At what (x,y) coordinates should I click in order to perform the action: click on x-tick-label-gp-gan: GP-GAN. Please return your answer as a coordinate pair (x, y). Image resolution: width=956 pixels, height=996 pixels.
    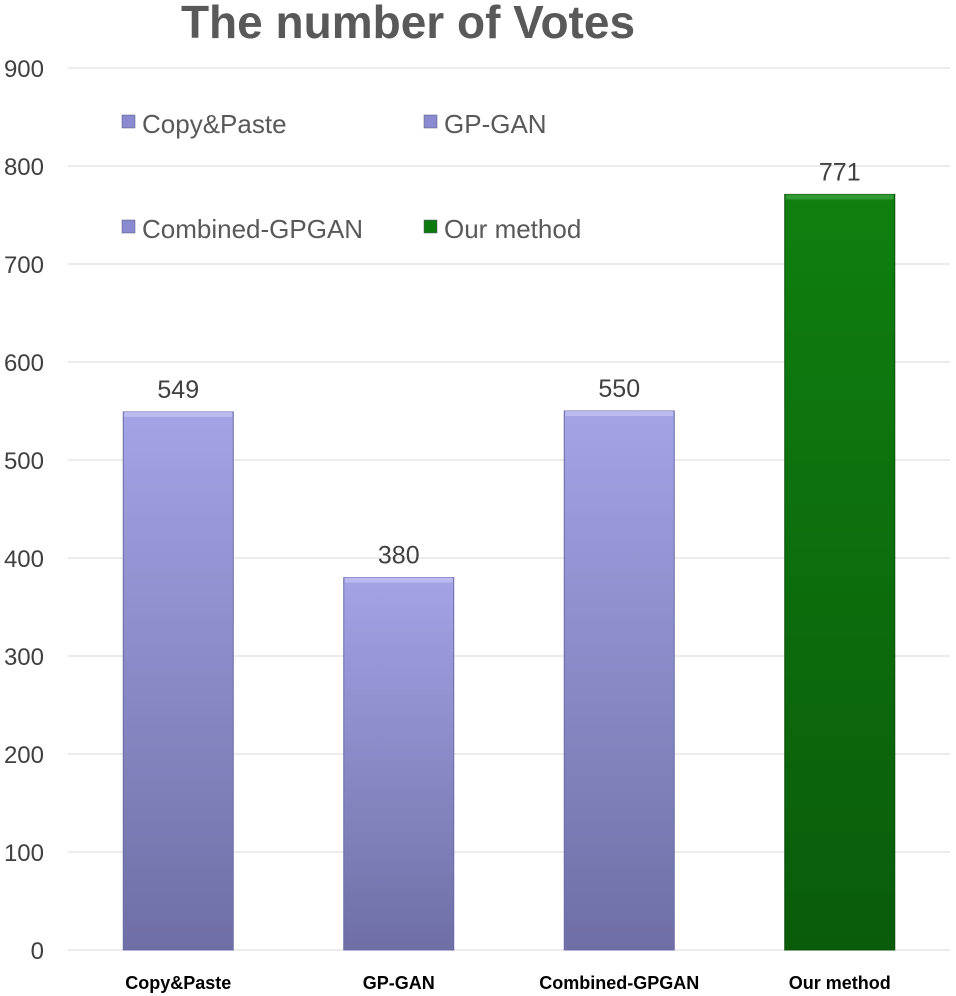
    Looking at the image, I should click on (399, 983).